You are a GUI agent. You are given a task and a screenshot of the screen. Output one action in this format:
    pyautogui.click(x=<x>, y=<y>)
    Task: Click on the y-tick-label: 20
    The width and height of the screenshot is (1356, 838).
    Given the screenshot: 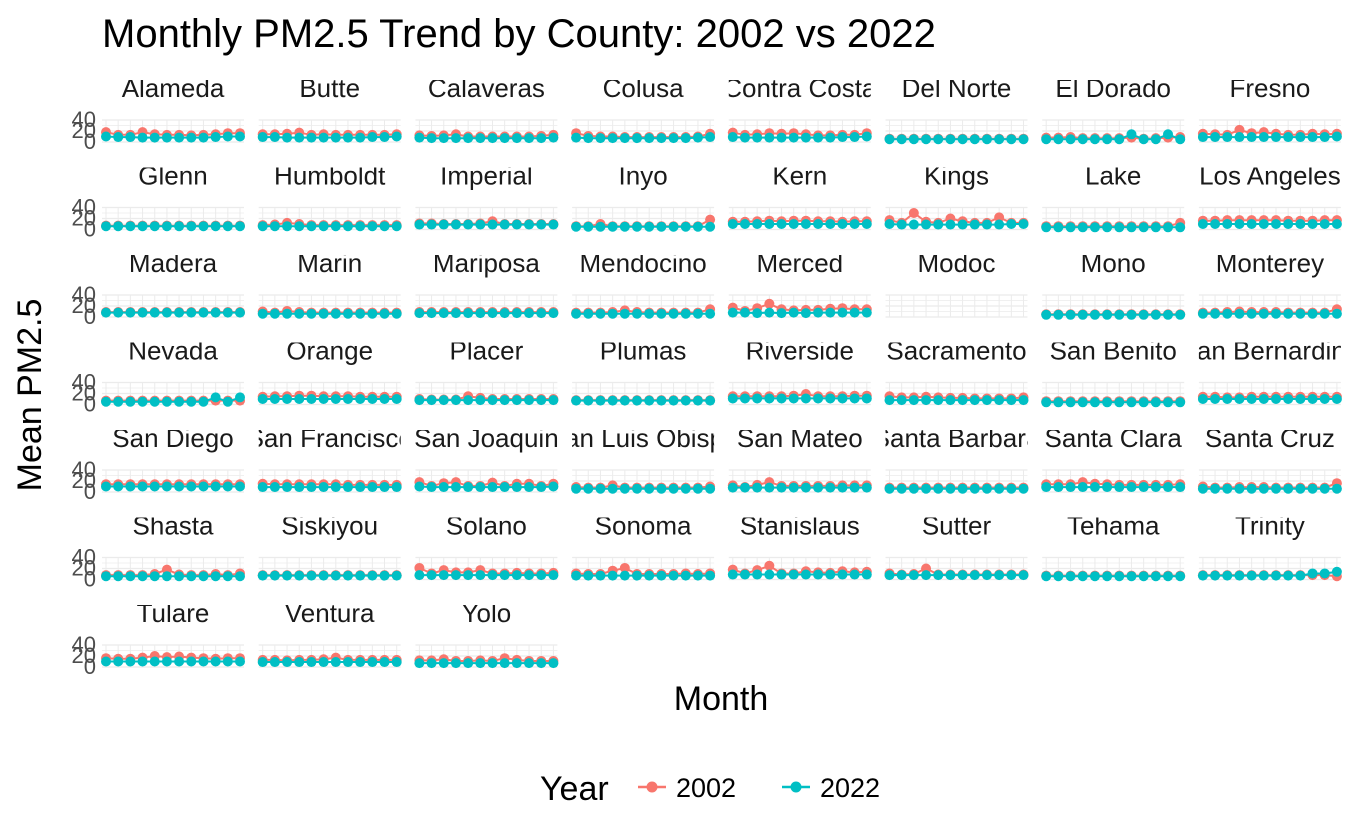 What is the action you would take?
    pyautogui.click(x=84, y=655)
    